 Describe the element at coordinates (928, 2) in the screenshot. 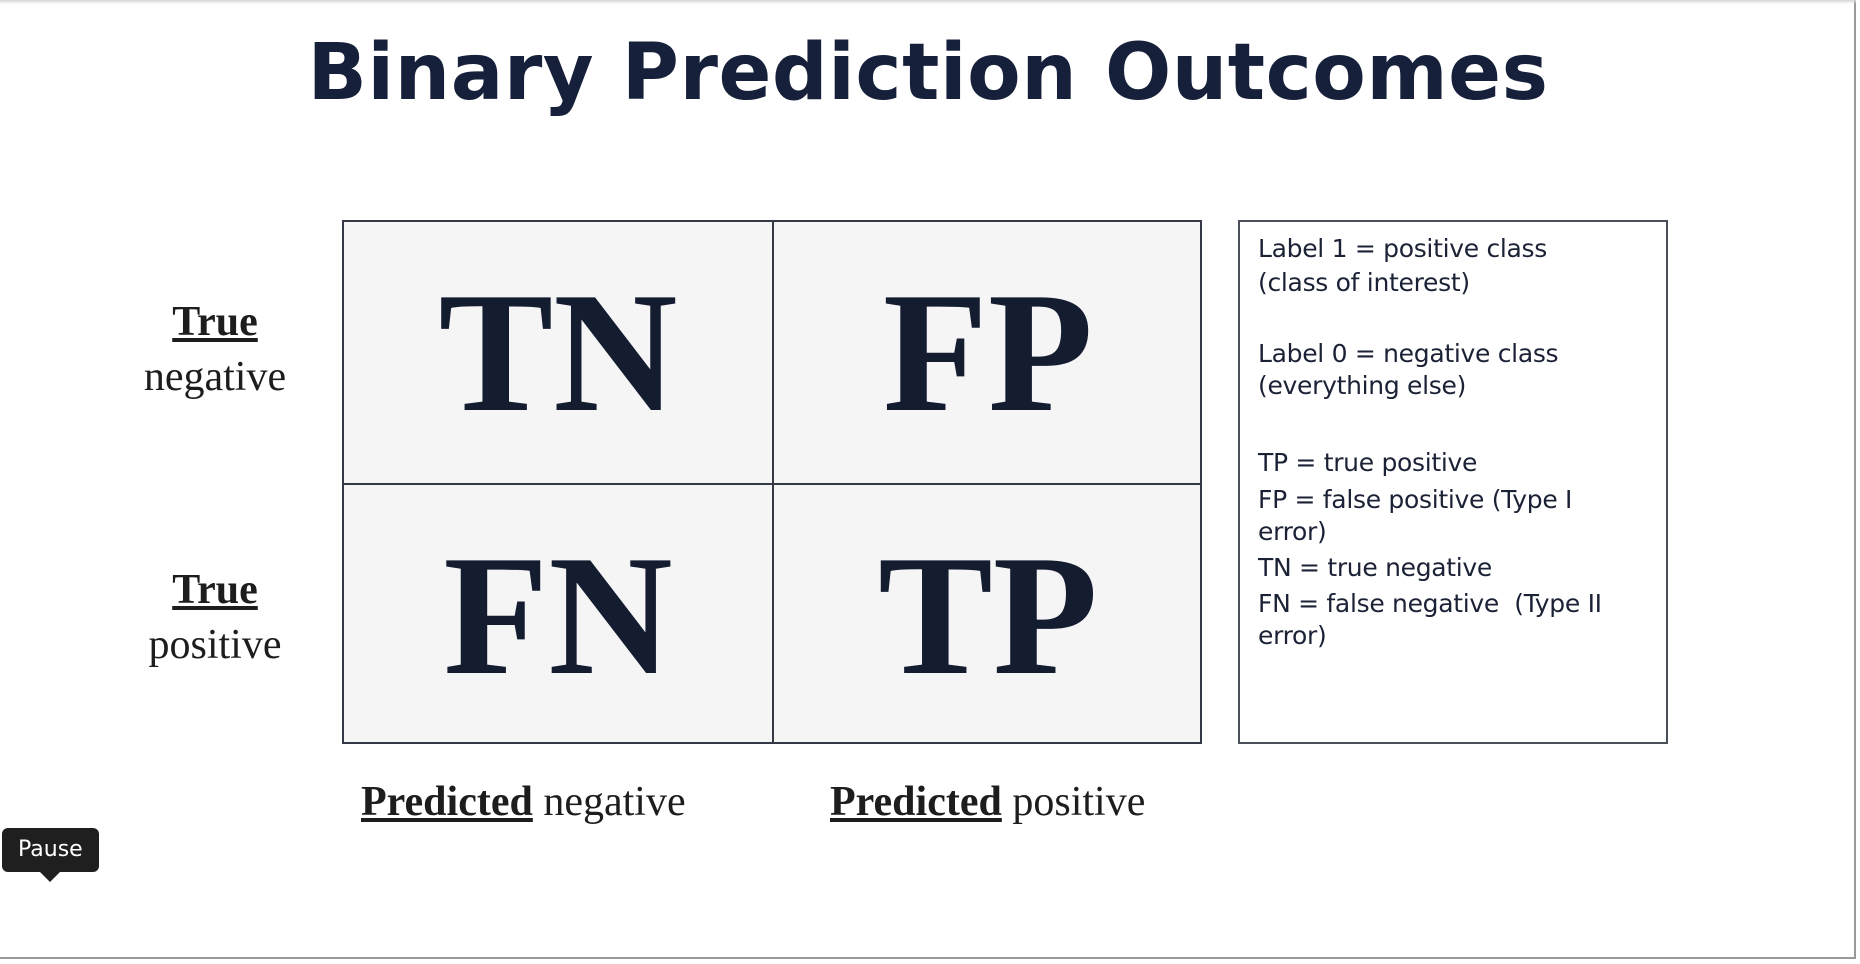

I see `top-shadow` at that location.